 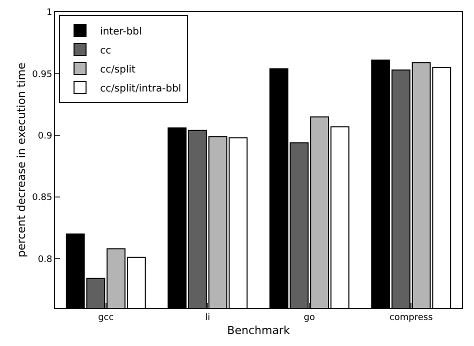 What do you see at coordinates (141, 88) in the screenshot?
I see `legend-label: cc/split/intra-bbl` at bounding box center [141, 88].